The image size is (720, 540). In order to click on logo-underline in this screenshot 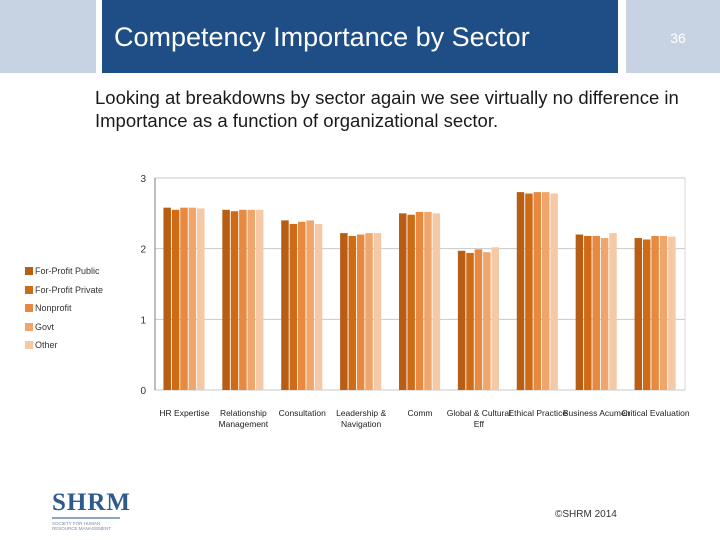, I will do `click(86, 518)`.